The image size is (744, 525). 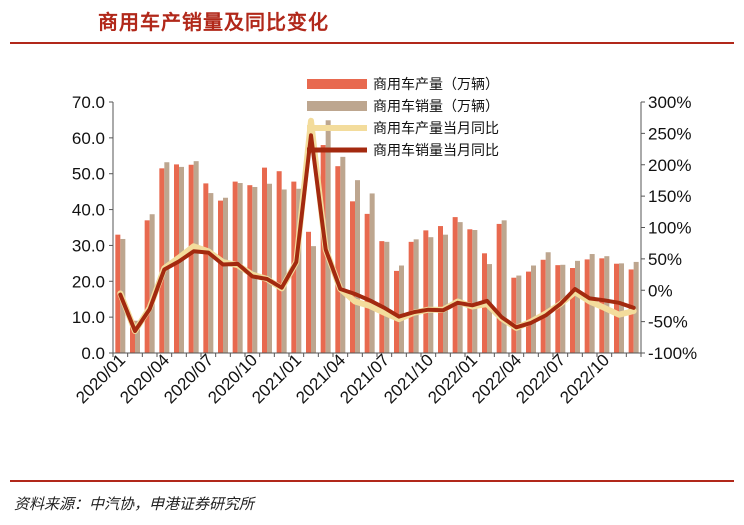 I want to click on right-tick-label: -100%, so click(x=672, y=353).